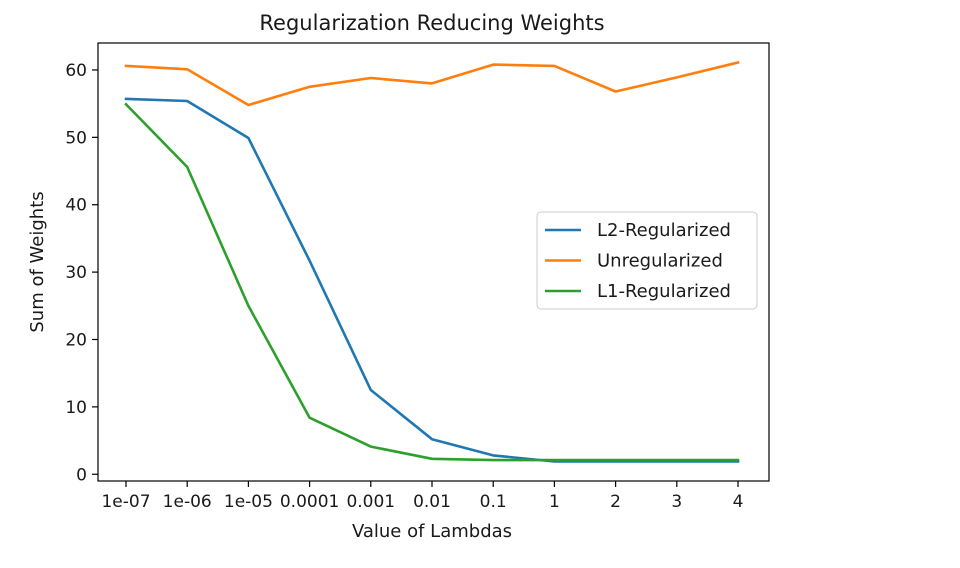 The image size is (960, 568). What do you see at coordinates (76, 273) in the screenshot?
I see `y-tick-label: 30` at bounding box center [76, 273].